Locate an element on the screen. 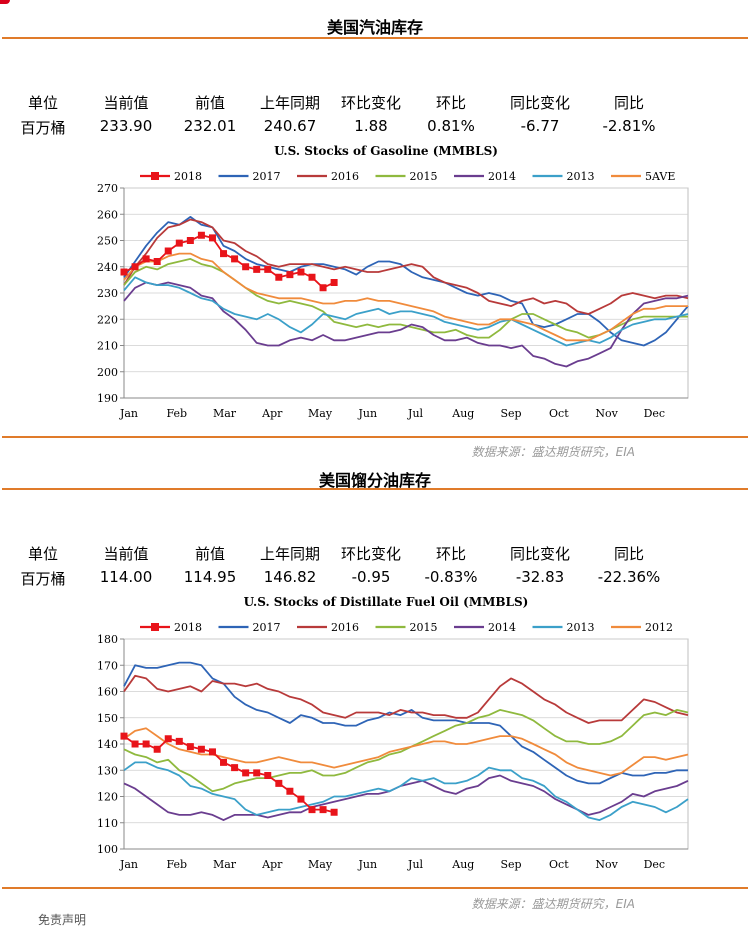 The height and width of the screenshot is (928, 750). stat-value: -32.83 is located at coordinates (540, 577).